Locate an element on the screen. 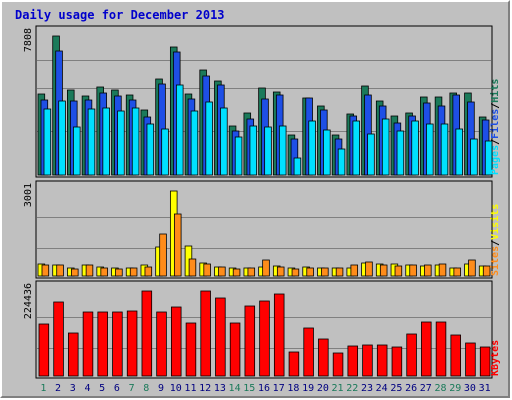 This screenshot has height=400, width=512. panel-bottom-max-label: 224436 is located at coordinates (28, 301).